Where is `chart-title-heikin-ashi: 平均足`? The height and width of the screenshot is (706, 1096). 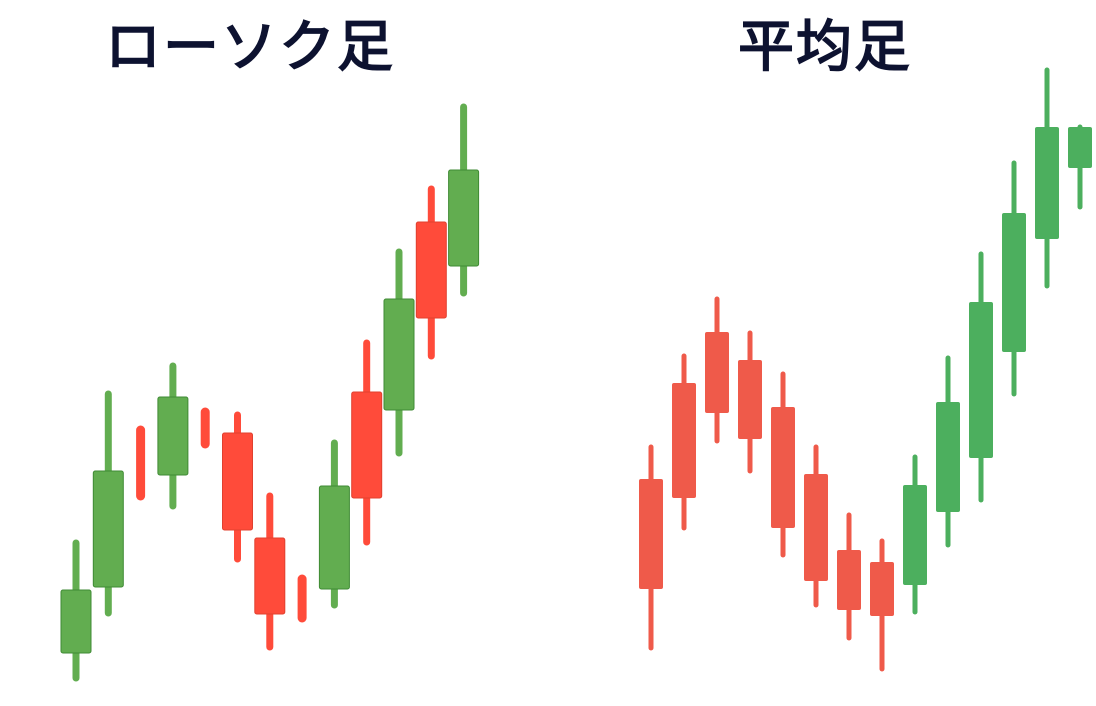 chart-title-heikin-ashi: 平均足 is located at coordinates (825, 47).